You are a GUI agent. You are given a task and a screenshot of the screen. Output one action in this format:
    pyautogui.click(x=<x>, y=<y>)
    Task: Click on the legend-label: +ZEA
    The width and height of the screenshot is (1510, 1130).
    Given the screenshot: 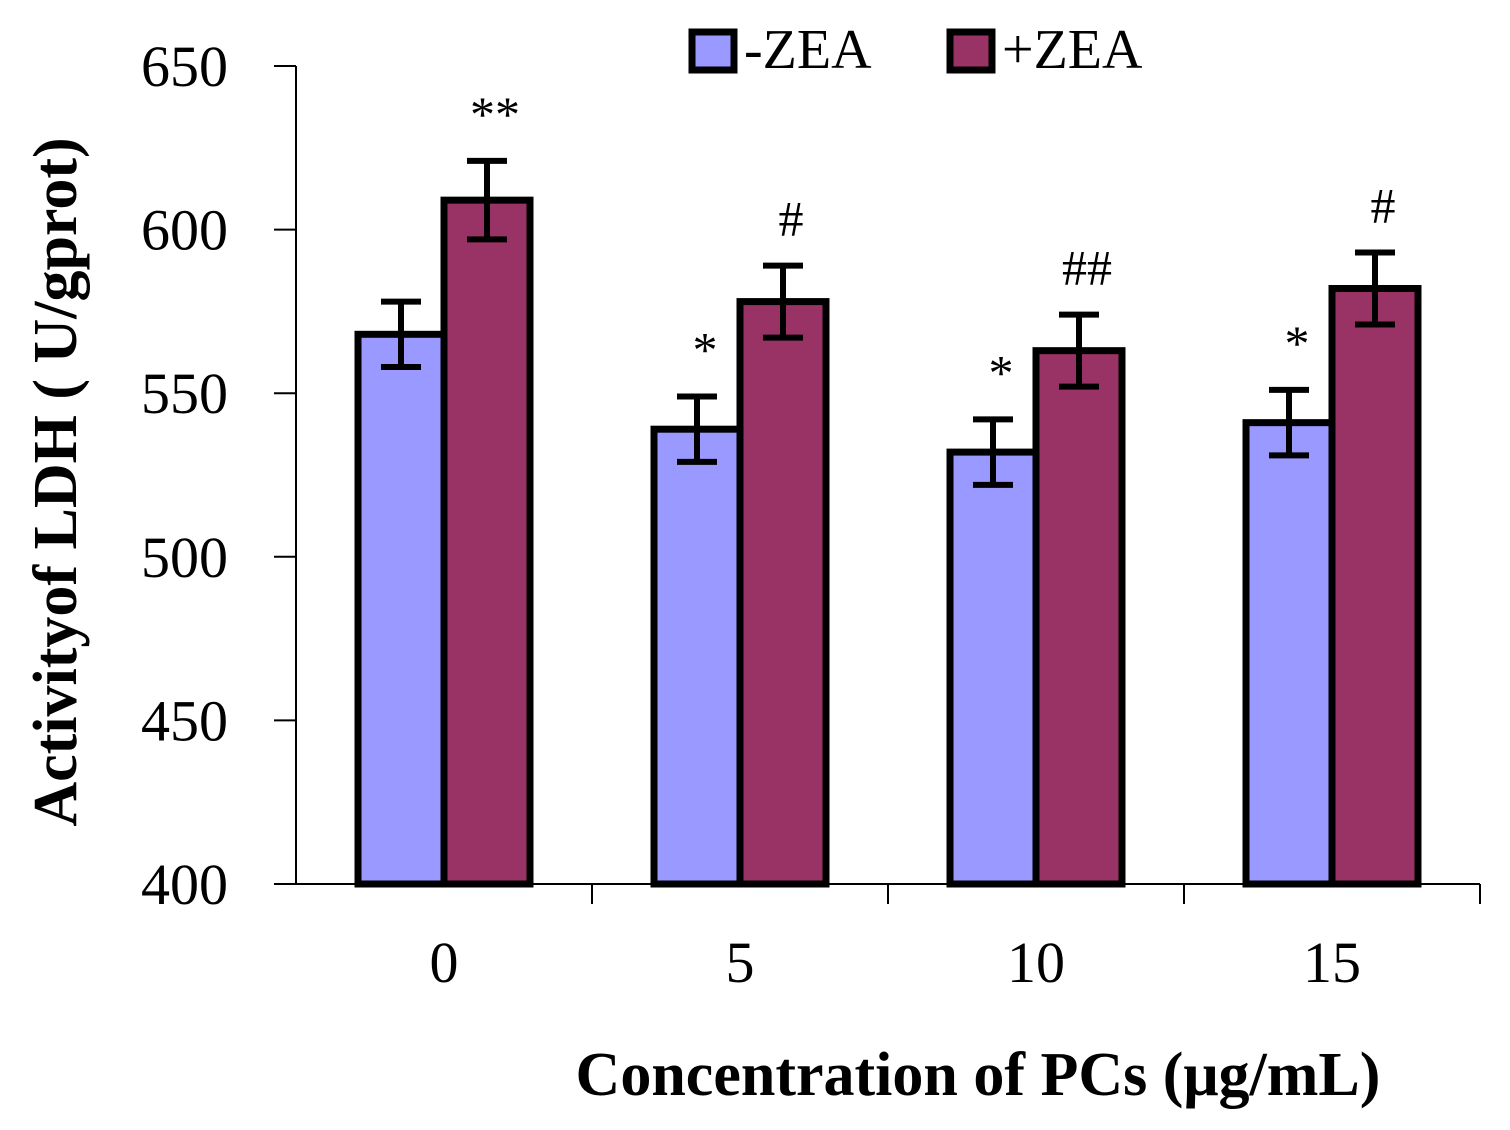 What is the action you would take?
    pyautogui.click(x=1072, y=50)
    